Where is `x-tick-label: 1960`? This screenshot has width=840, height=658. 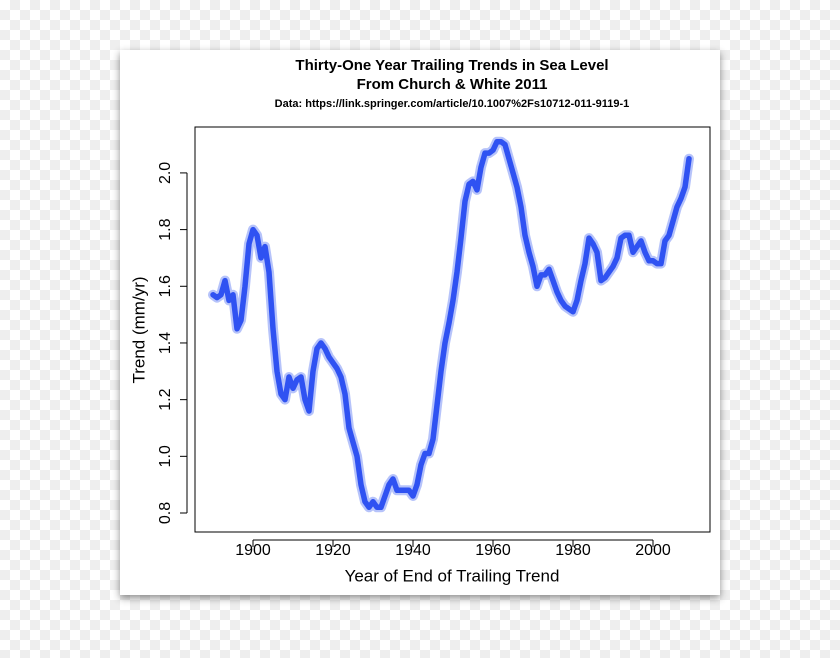
x-tick-label: 1960 is located at coordinates (493, 550).